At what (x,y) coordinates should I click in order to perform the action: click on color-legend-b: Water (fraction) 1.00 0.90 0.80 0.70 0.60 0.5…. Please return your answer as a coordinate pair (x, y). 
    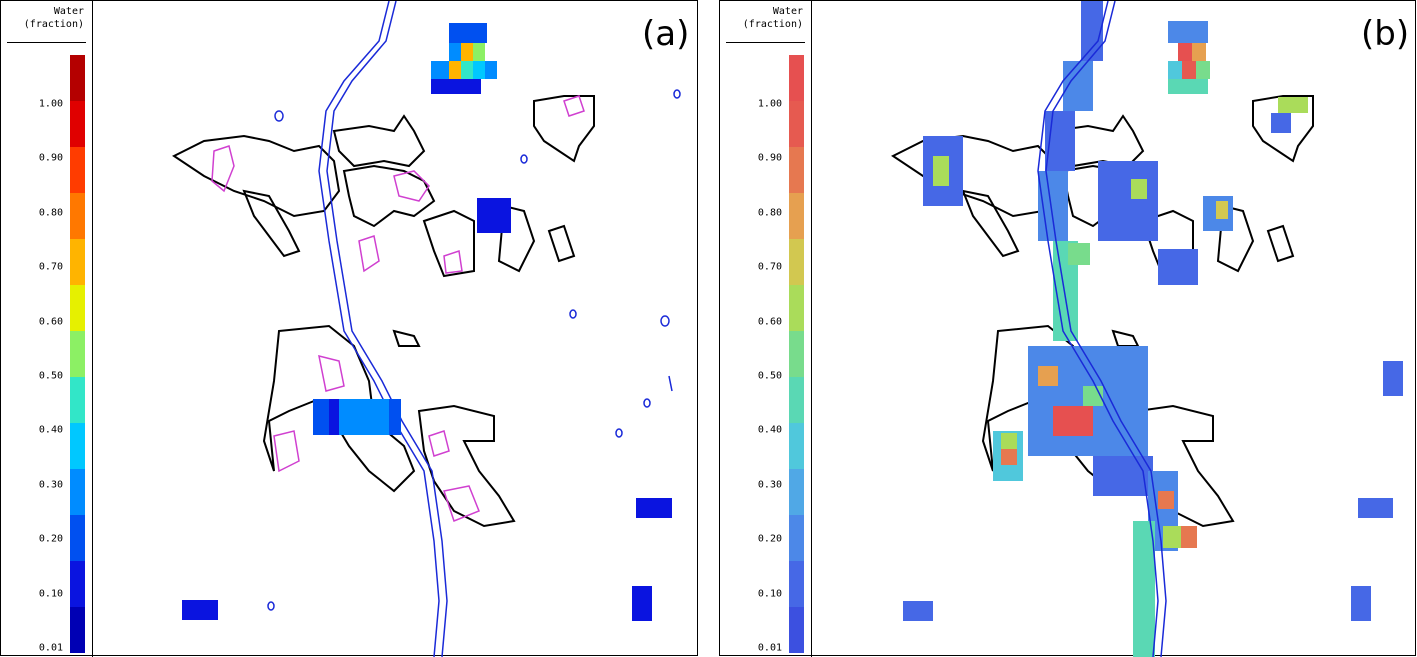
    Looking at the image, I should click on (766, 329).